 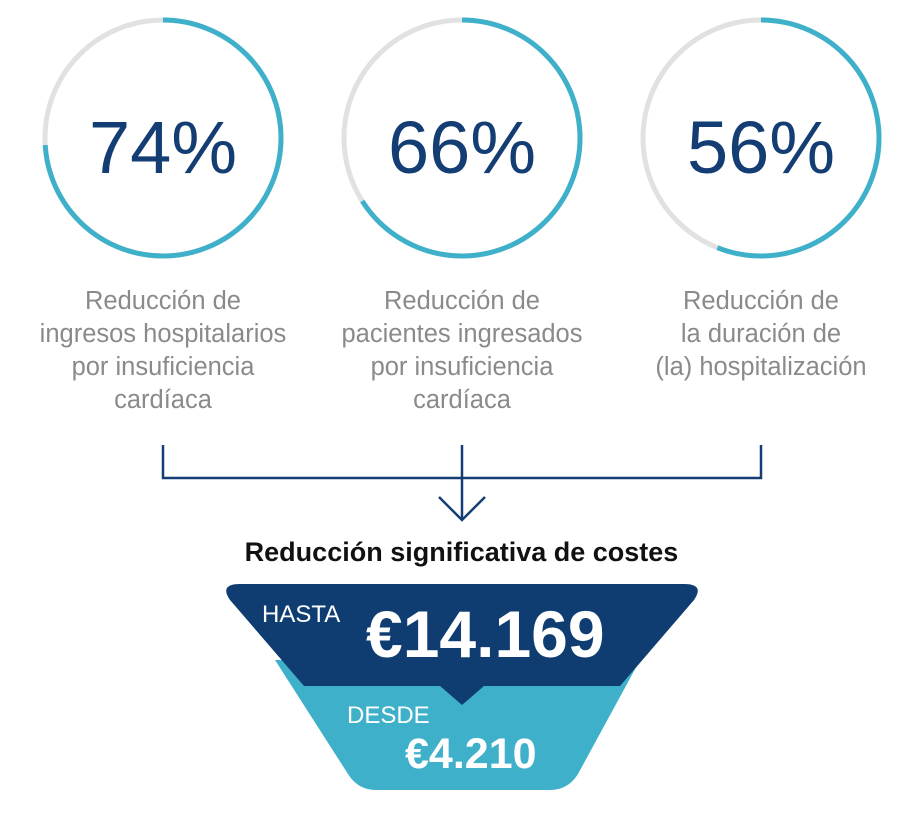 What do you see at coordinates (388, 715) in the screenshot?
I see `lower-label: DESDE` at bounding box center [388, 715].